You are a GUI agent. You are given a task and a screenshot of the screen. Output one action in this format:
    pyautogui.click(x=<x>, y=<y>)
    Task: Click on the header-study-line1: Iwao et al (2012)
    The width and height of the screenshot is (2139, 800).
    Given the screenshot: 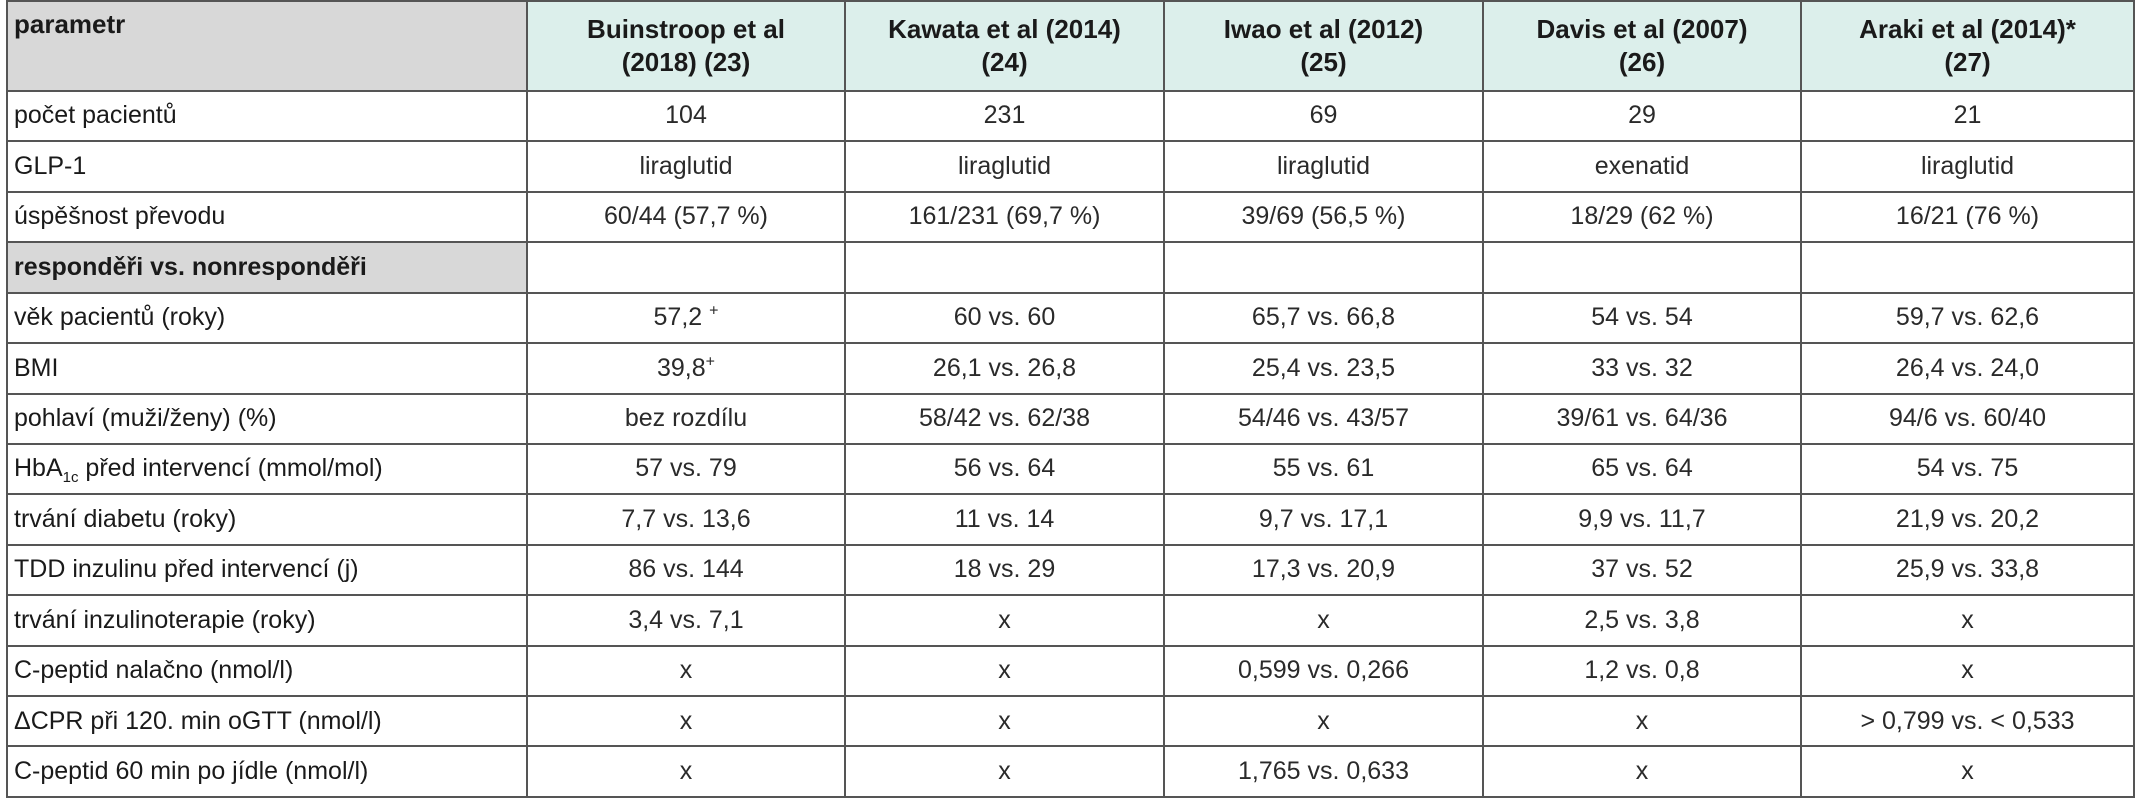 What is the action you would take?
    pyautogui.click(x=1323, y=28)
    